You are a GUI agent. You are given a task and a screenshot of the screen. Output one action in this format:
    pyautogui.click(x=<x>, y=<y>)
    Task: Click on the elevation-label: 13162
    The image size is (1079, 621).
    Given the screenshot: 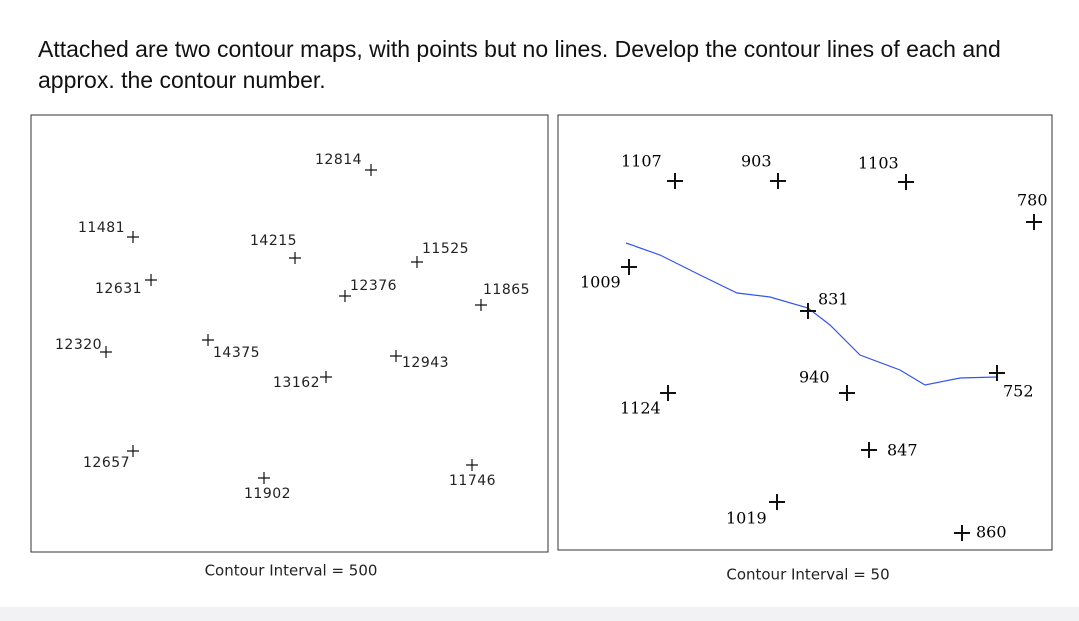 What is the action you would take?
    pyautogui.click(x=296, y=383)
    